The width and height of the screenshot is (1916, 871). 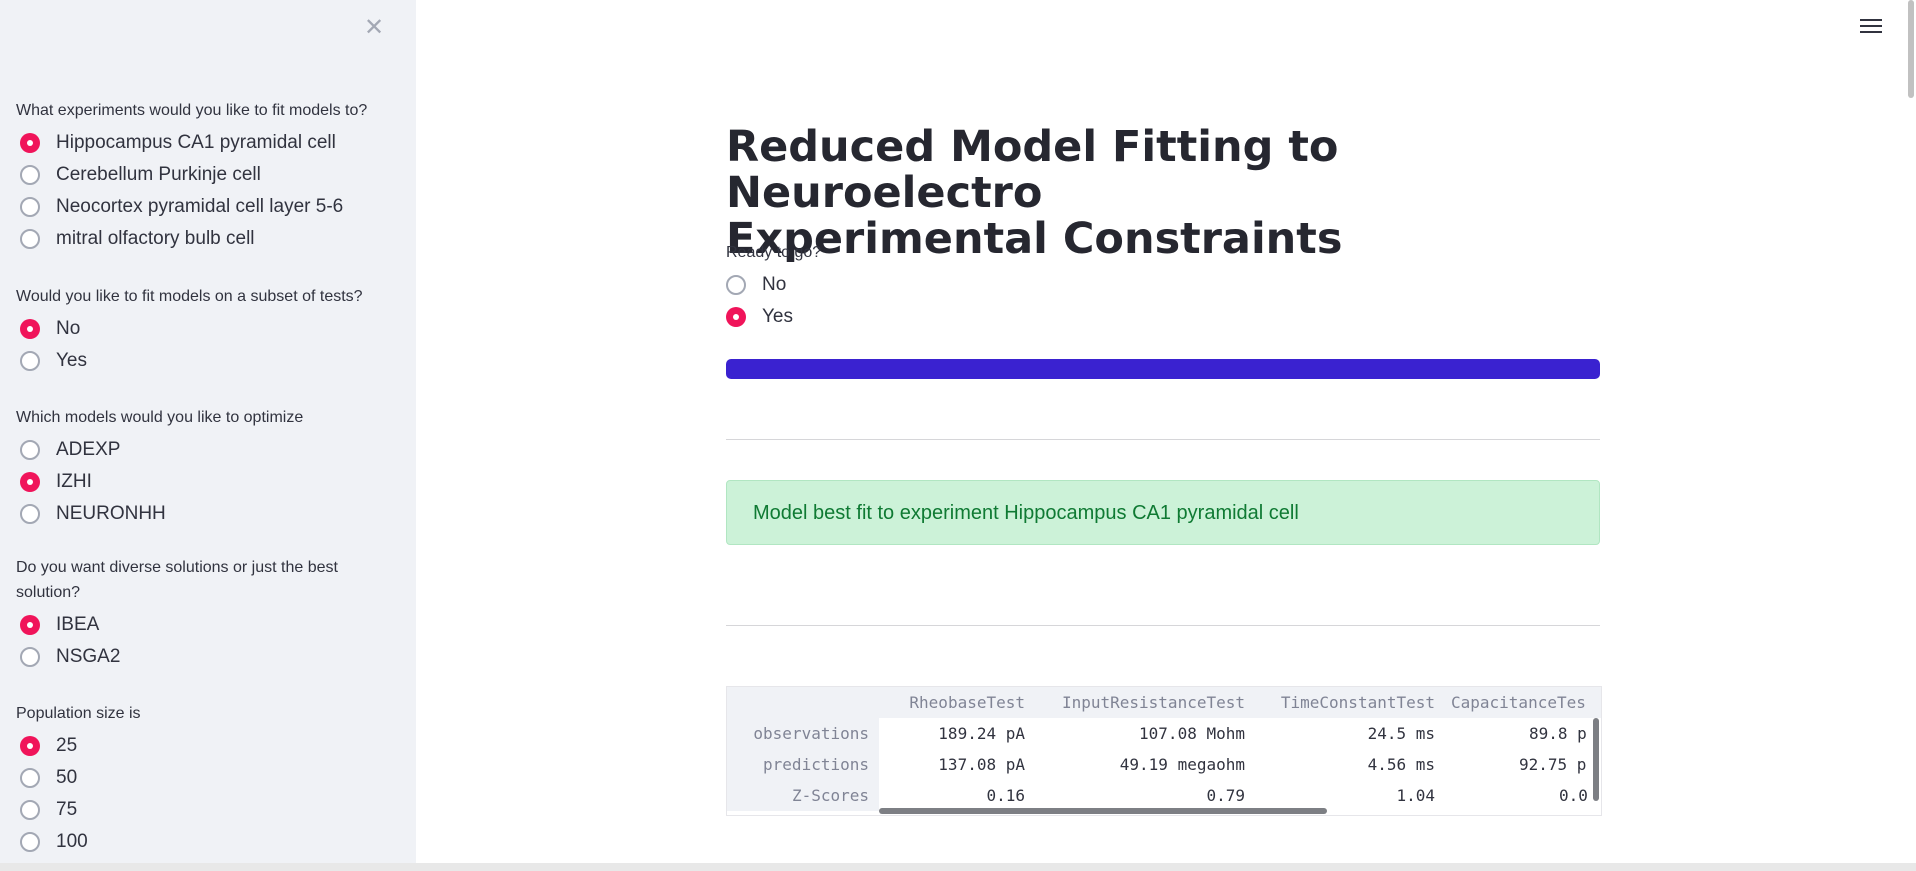 I want to click on radio-adexp: ADEXP, so click(x=206, y=450).